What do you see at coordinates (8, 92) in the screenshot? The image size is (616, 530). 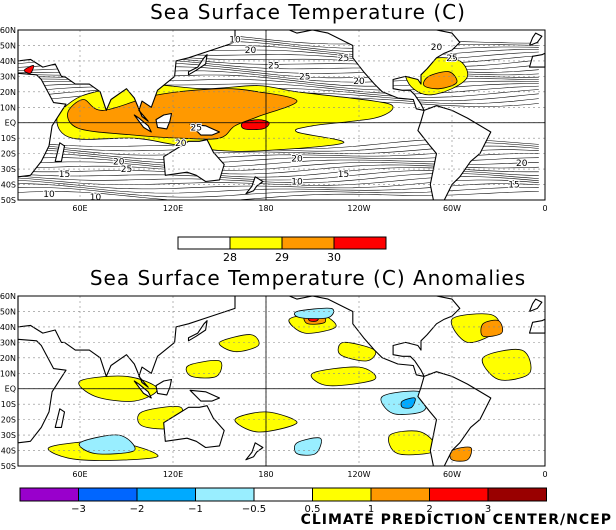 I see `lat-label: 20N` at bounding box center [8, 92].